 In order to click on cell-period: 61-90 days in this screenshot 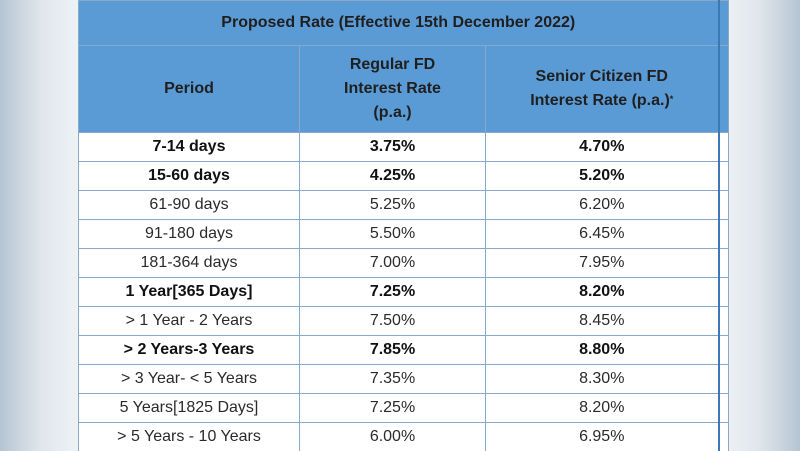, I will do `click(189, 205)`.